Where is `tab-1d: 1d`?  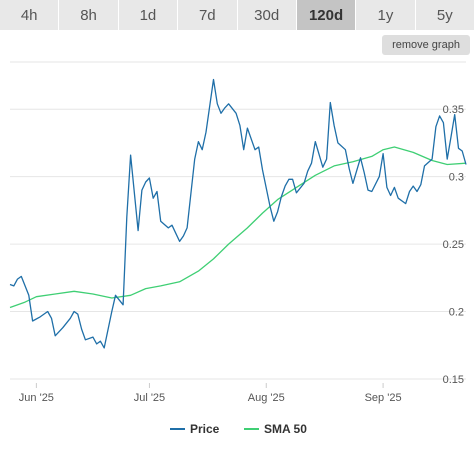
tab-1d: 1d is located at coordinates (148, 15).